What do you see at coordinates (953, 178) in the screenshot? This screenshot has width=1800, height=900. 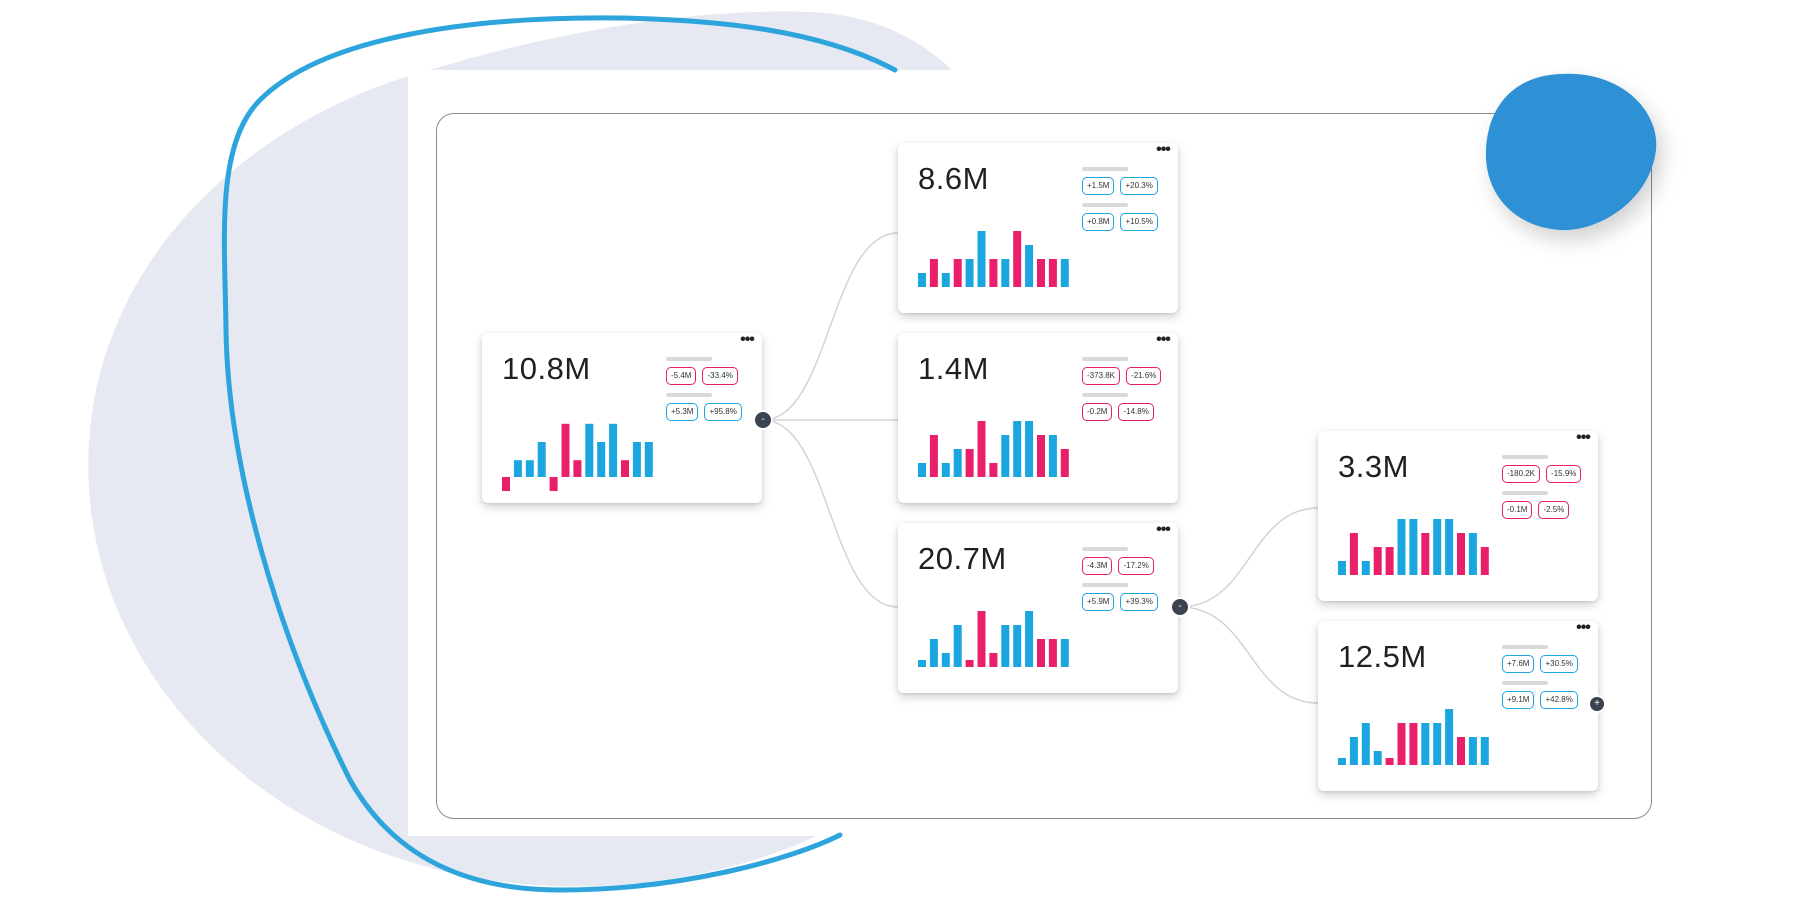 I see `metric-value: 8.6M` at bounding box center [953, 178].